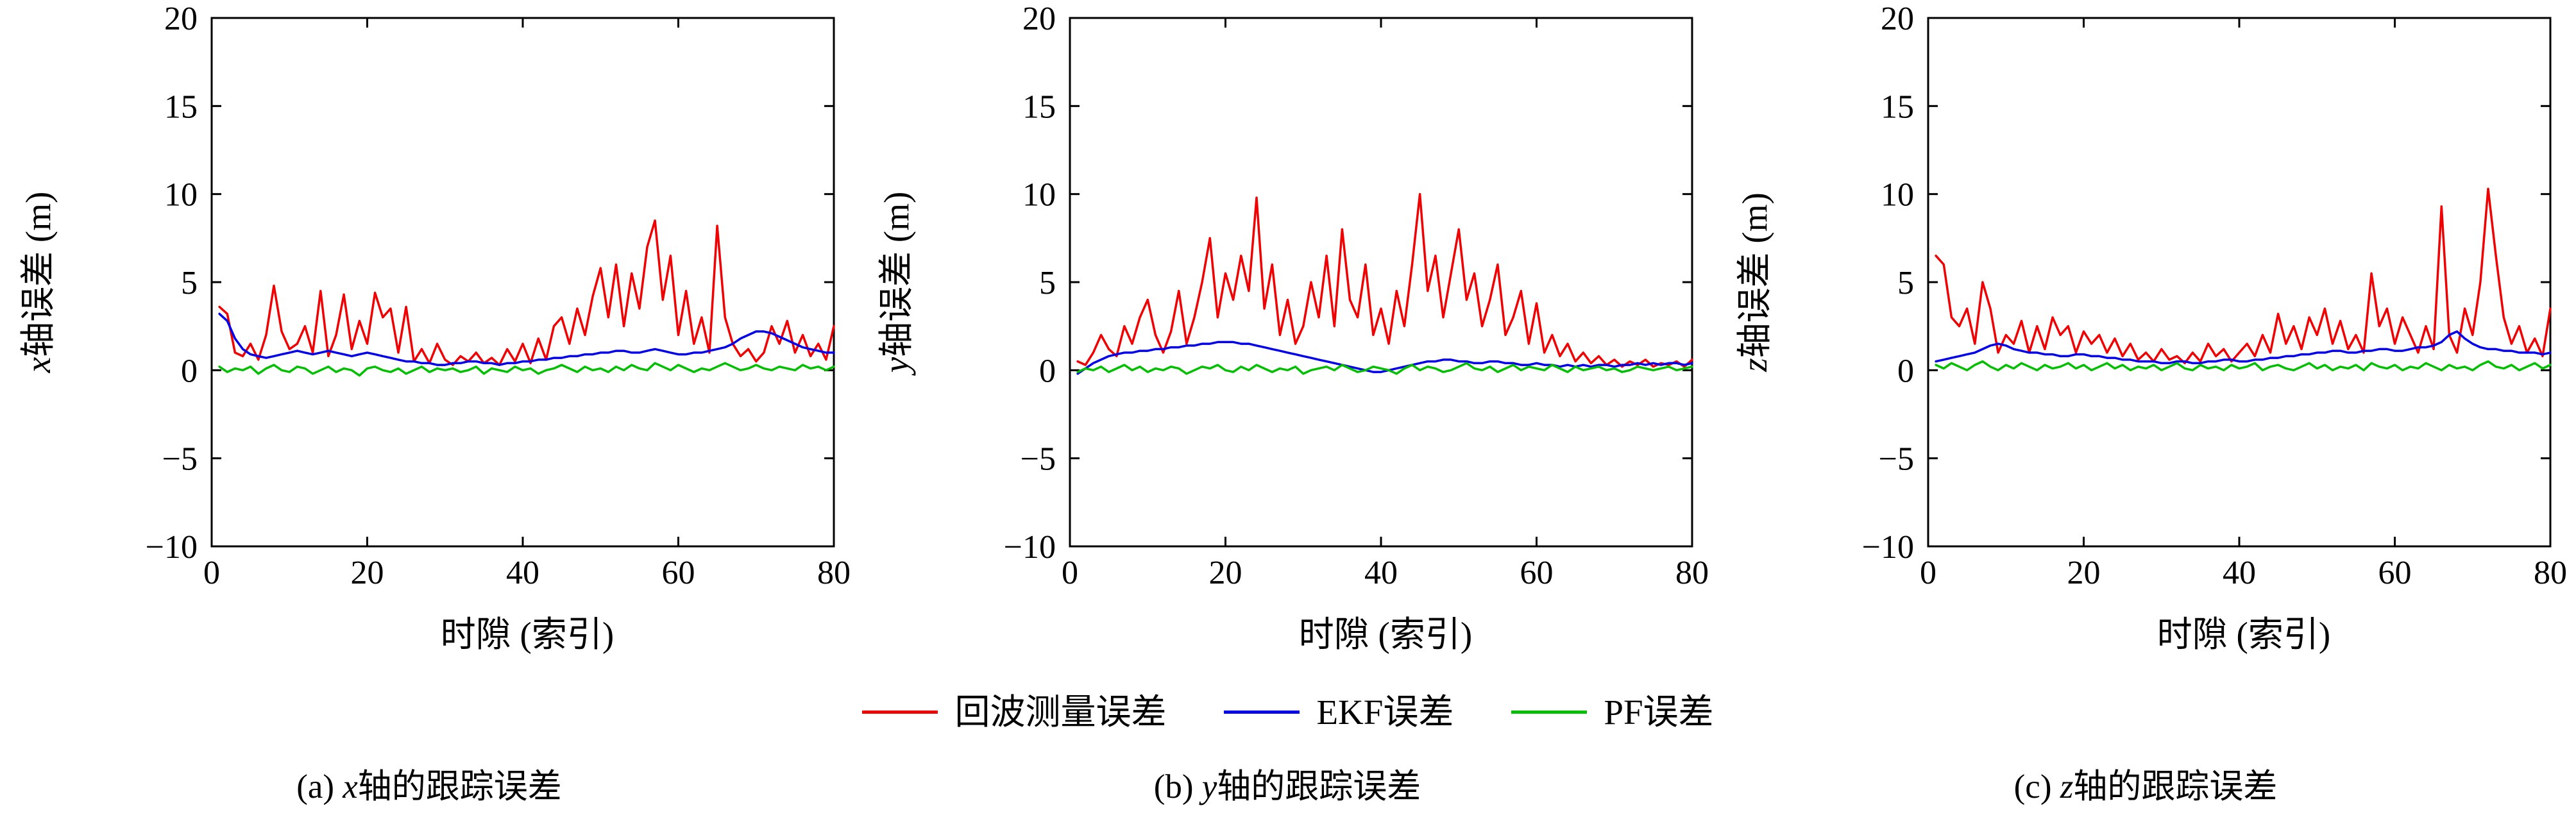 The width and height of the screenshot is (2576, 833). What do you see at coordinates (896, 284) in the screenshot?
I see `y-axis-label: y轴误差 (m)` at bounding box center [896, 284].